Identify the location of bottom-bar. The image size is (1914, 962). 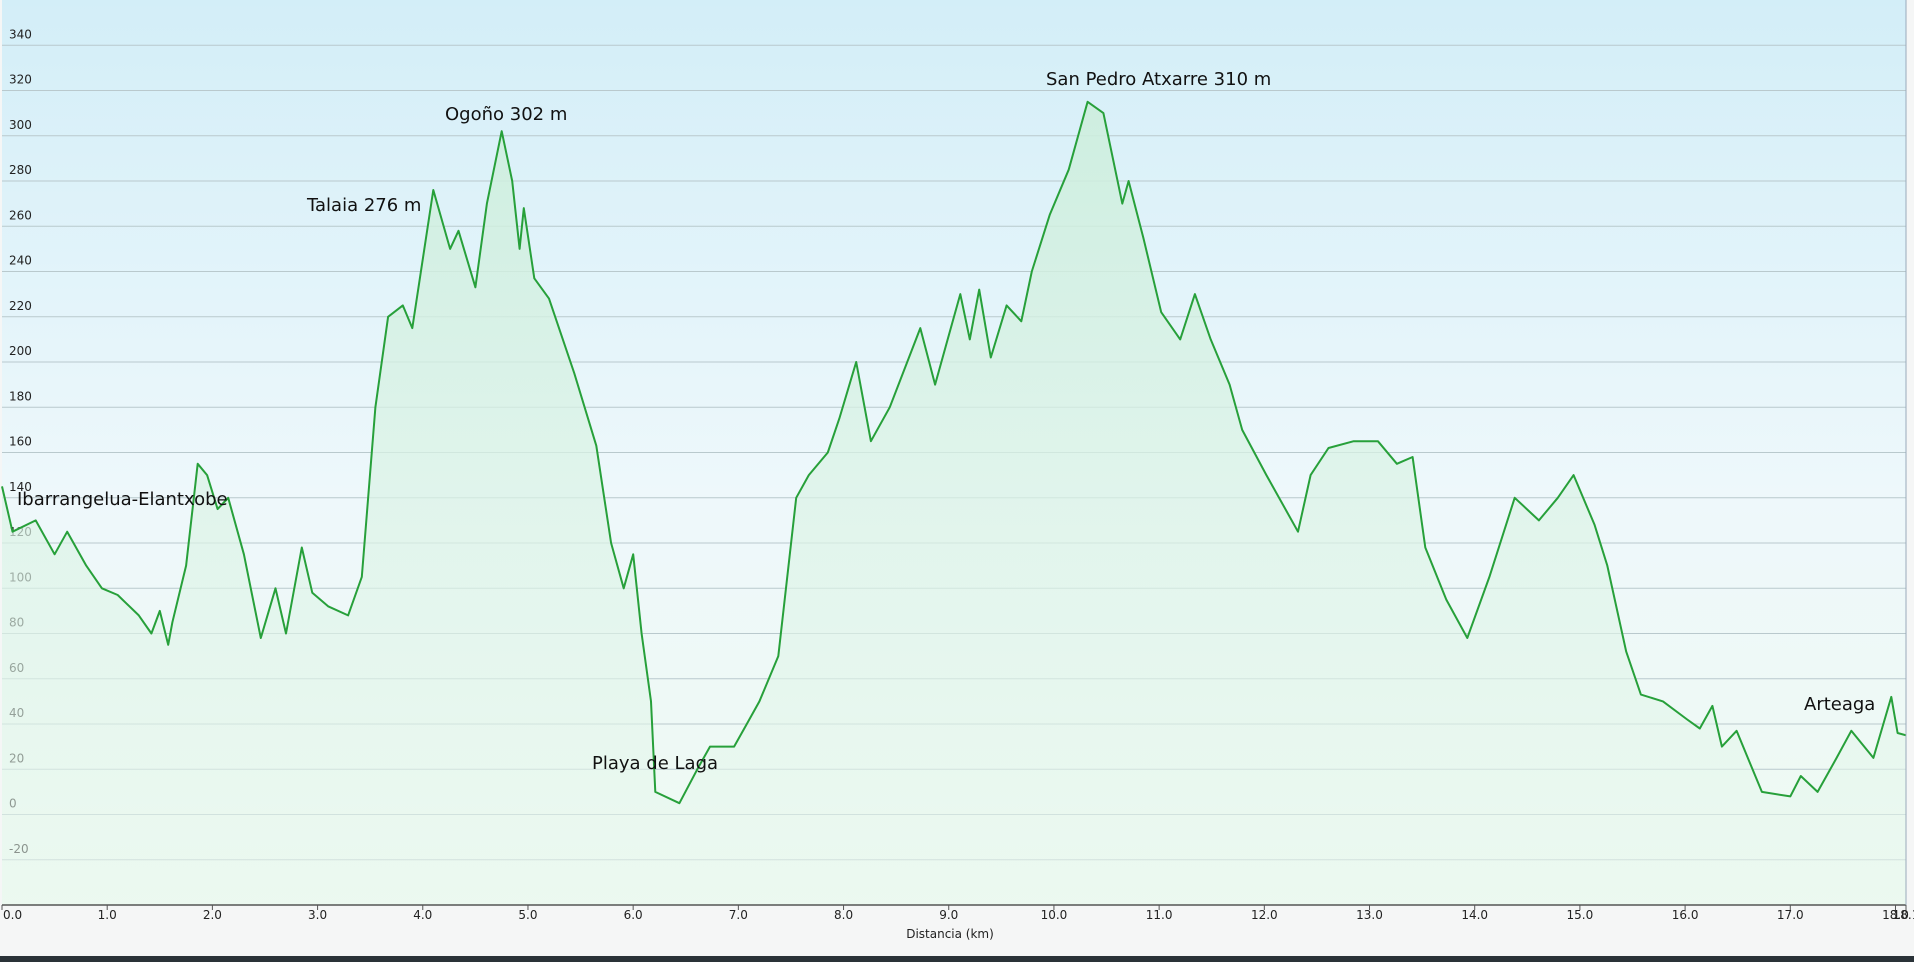
(957, 959).